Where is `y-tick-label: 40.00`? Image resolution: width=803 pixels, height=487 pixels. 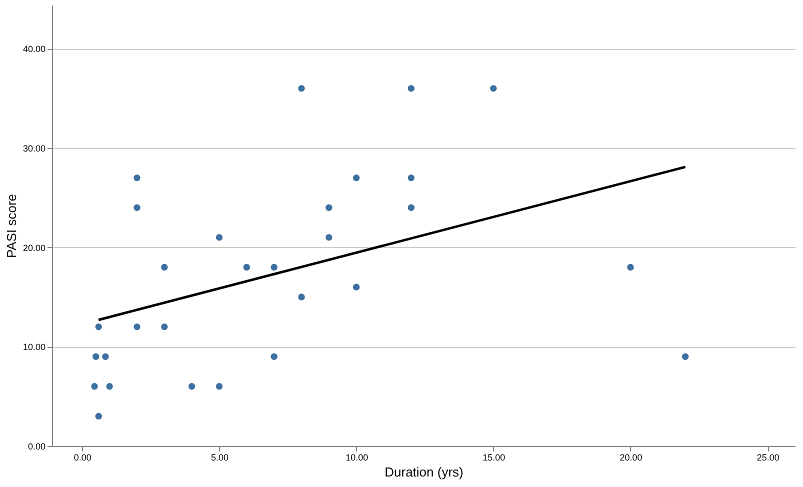 y-tick-label: 40.00 is located at coordinates (34, 49).